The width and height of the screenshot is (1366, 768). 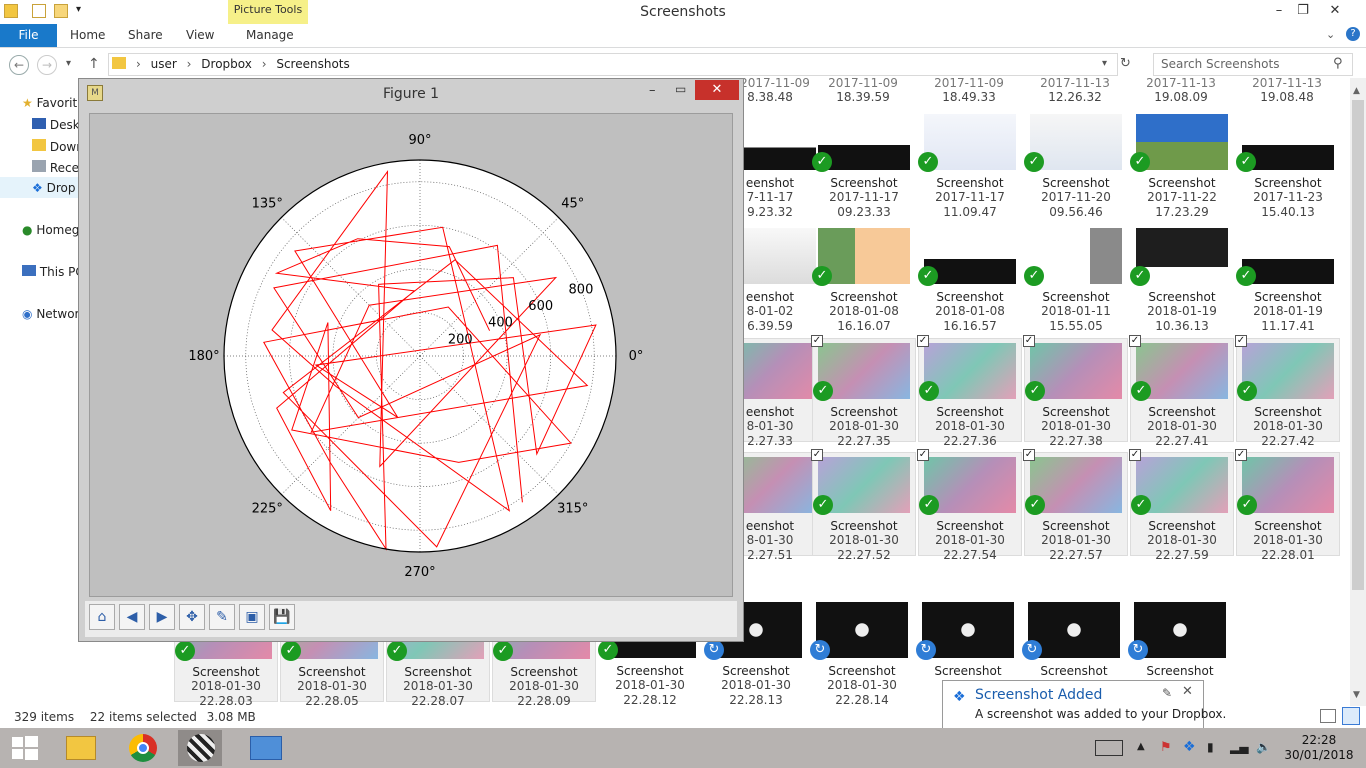 I want to click on scroll-up-icon: ▲, so click(x=1356, y=91).